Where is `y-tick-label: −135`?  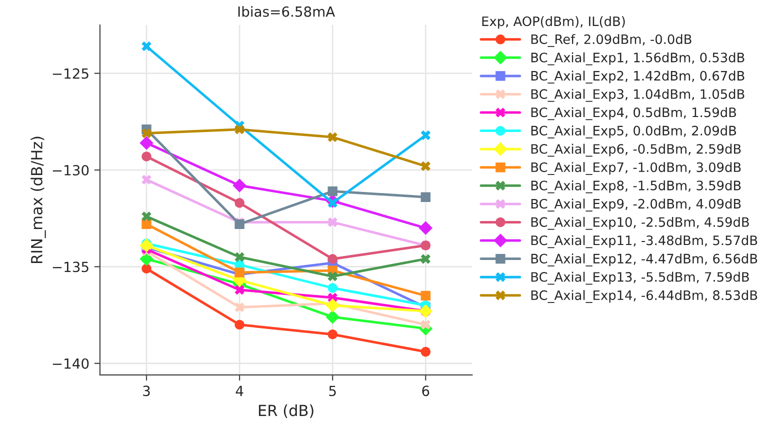 y-tick-label: −135 is located at coordinates (70, 267).